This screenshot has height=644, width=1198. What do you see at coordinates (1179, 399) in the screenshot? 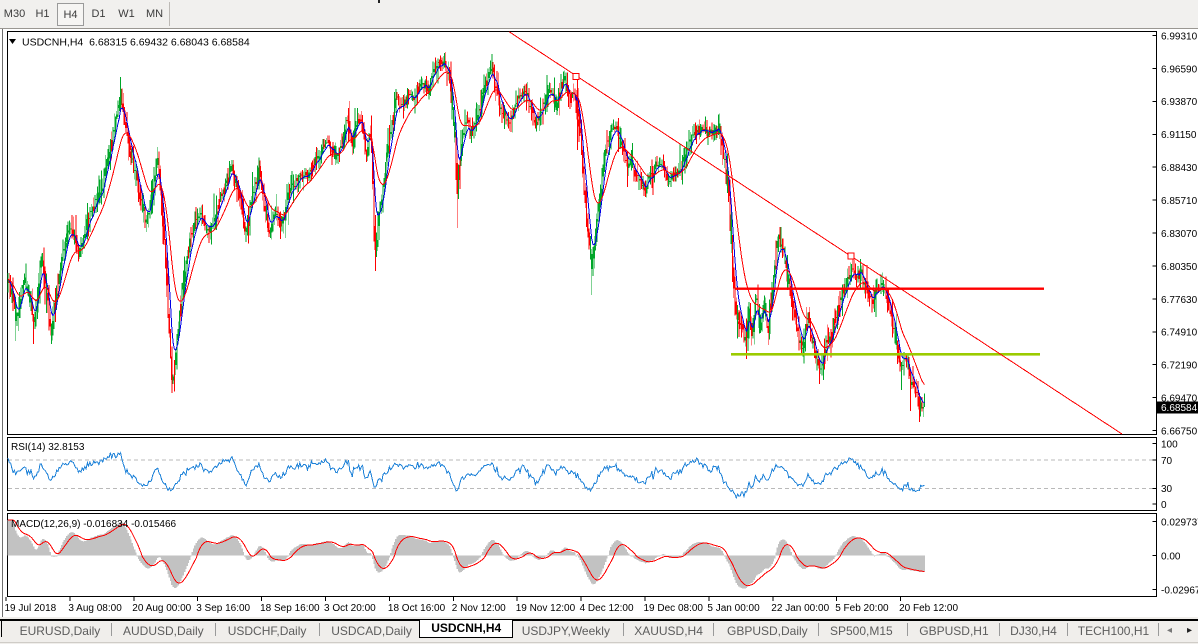
I see `svg-text: 6.69470` at bounding box center [1179, 399].